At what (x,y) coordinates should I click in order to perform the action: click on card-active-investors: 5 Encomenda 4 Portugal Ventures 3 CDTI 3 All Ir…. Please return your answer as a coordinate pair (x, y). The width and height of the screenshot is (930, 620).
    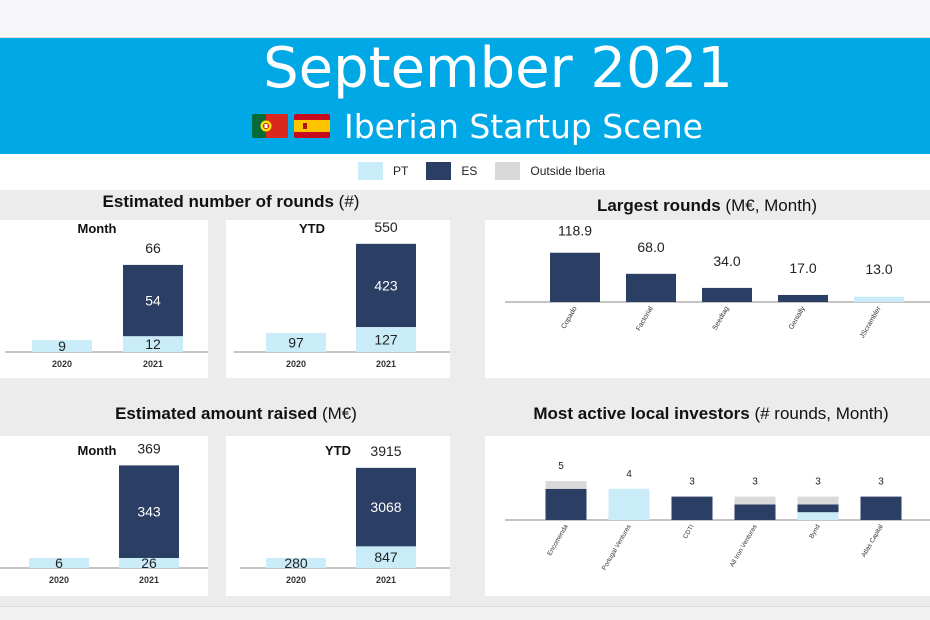
    Looking at the image, I should click on (707, 516).